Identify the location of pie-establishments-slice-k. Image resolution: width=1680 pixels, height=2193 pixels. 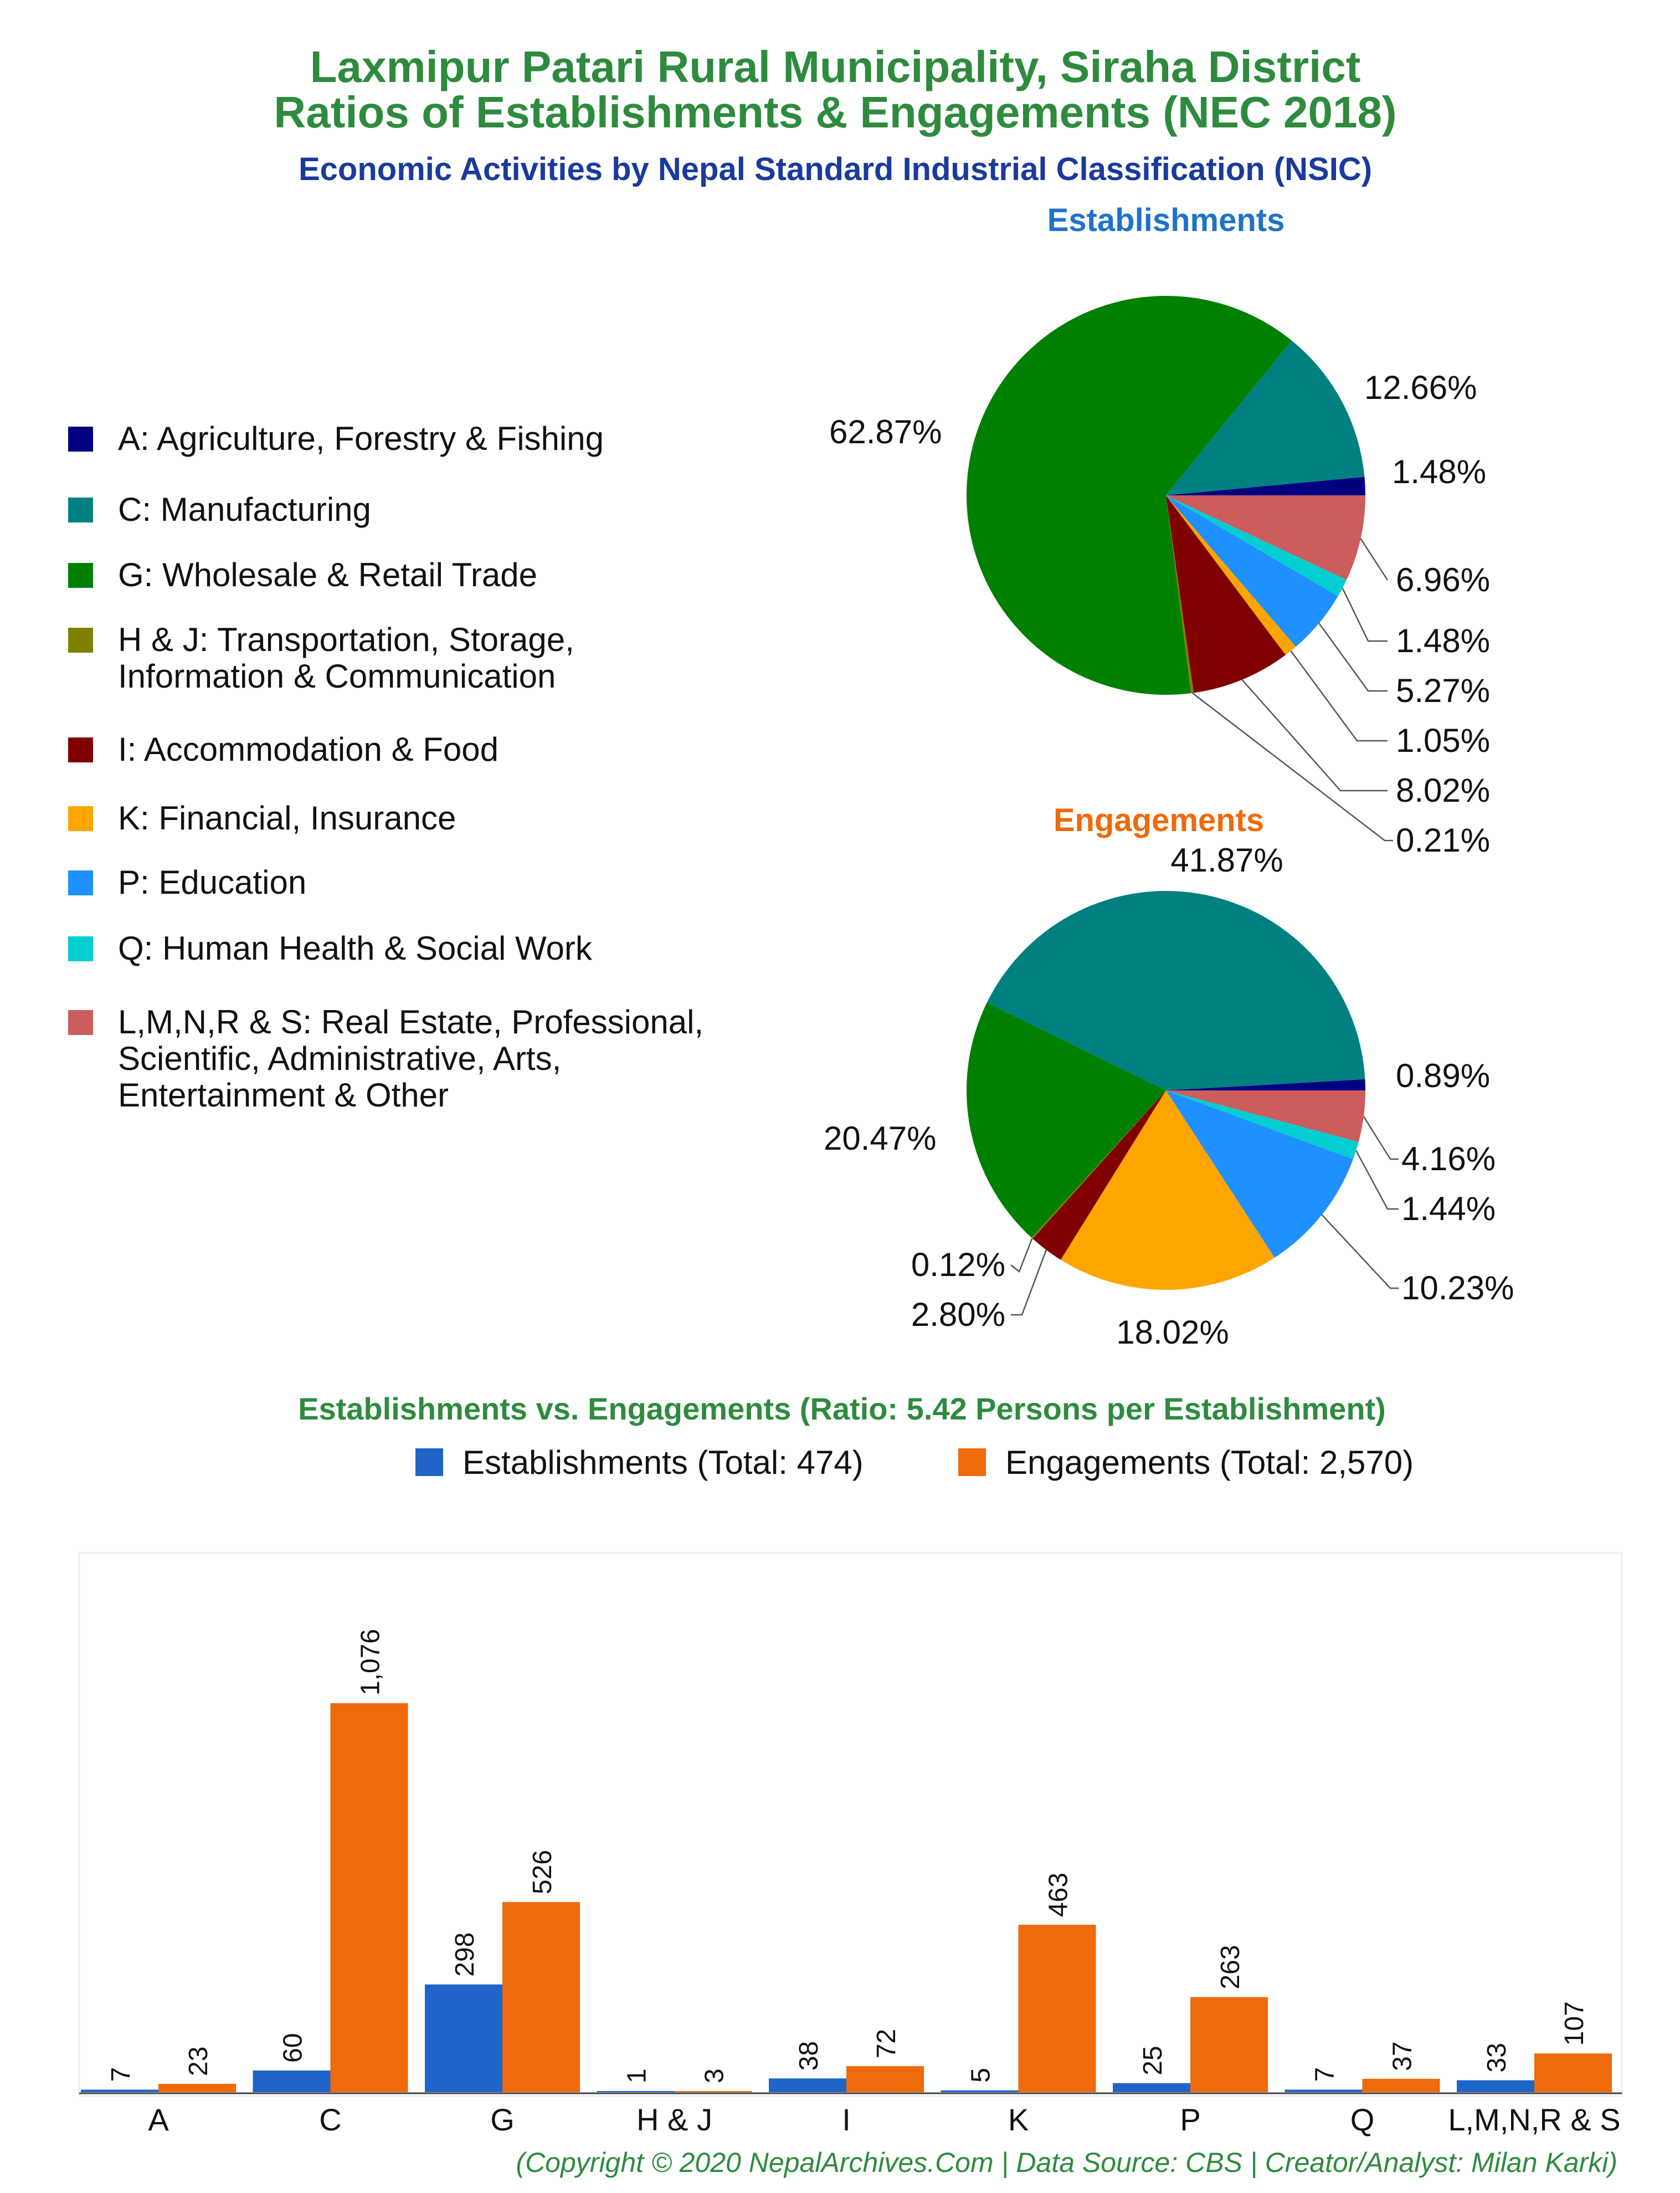
(1231, 575).